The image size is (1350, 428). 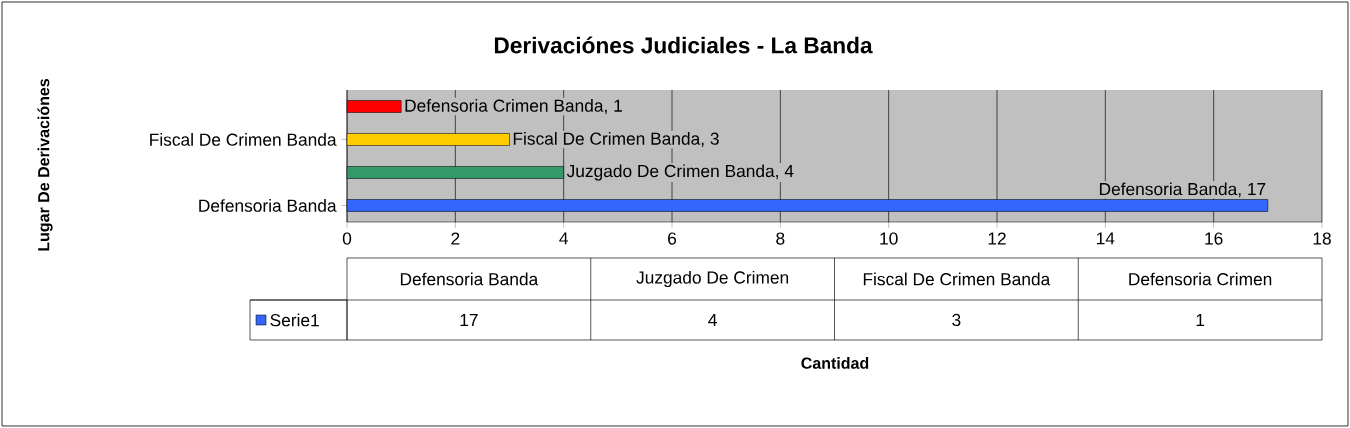 What do you see at coordinates (294, 320) in the screenshot?
I see `legend-label: Serie1` at bounding box center [294, 320].